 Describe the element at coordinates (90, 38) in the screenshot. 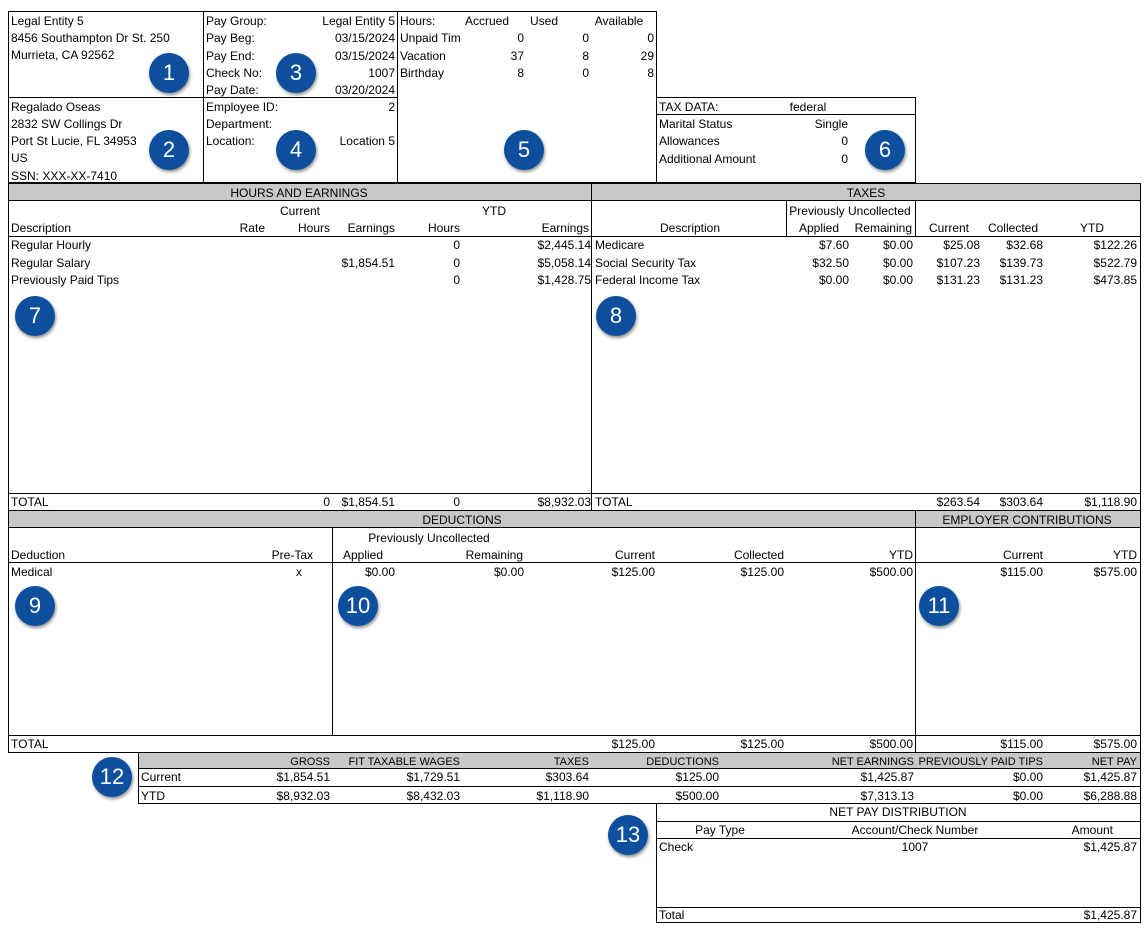

I see `employer-address1: 8456 Southampton Dr St. 250` at that location.